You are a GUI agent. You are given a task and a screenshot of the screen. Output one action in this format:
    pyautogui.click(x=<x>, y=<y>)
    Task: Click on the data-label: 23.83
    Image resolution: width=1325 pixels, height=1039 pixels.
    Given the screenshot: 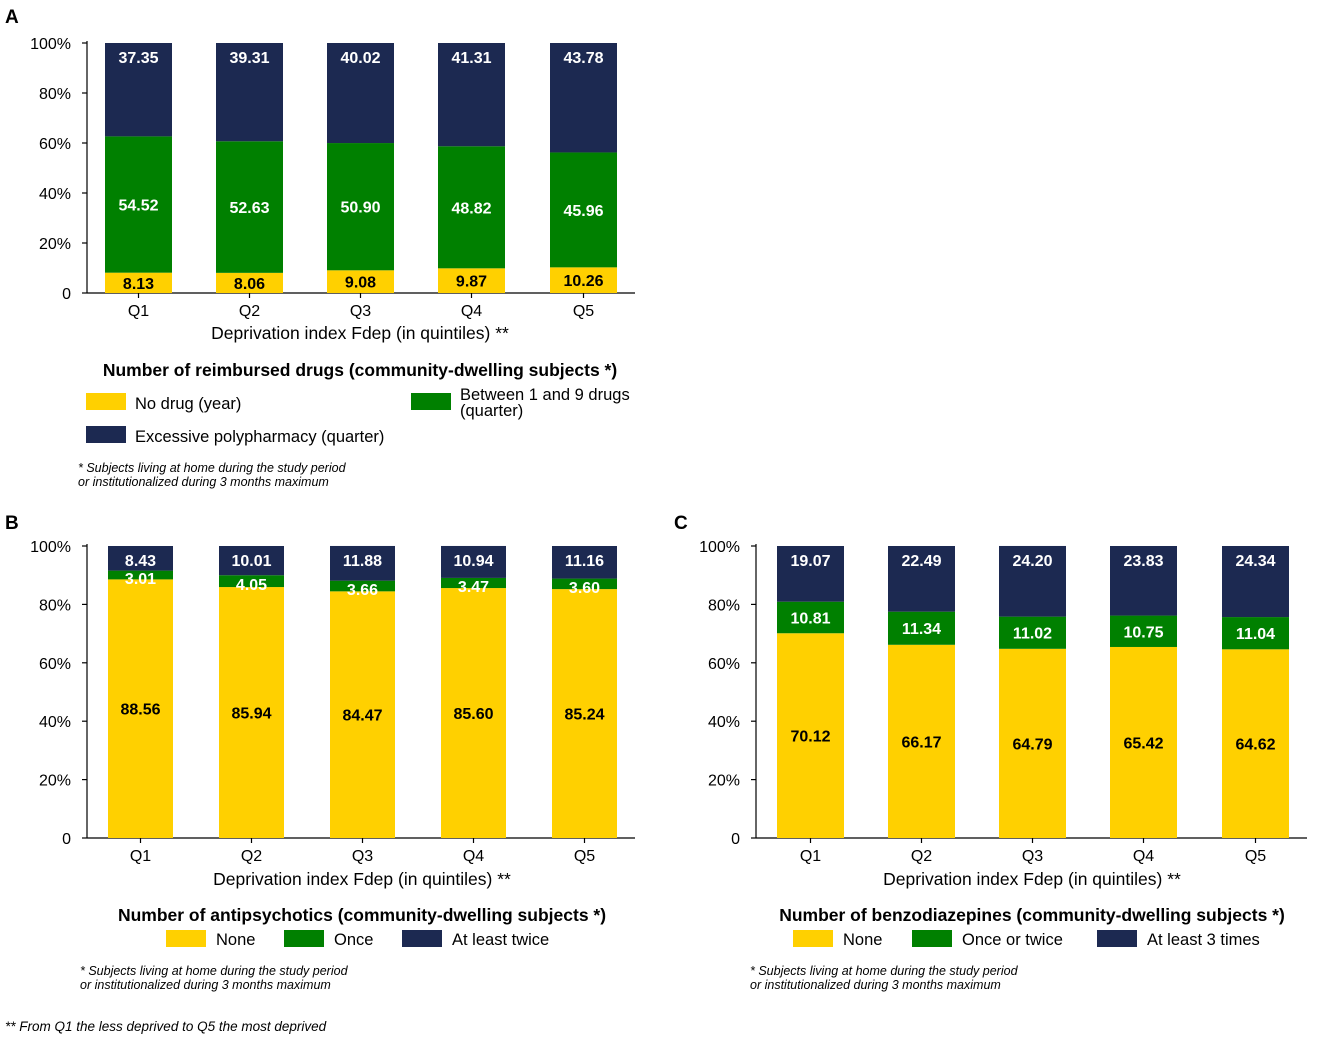 What is the action you would take?
    pyautogui.click(x=1143, y=561)
    